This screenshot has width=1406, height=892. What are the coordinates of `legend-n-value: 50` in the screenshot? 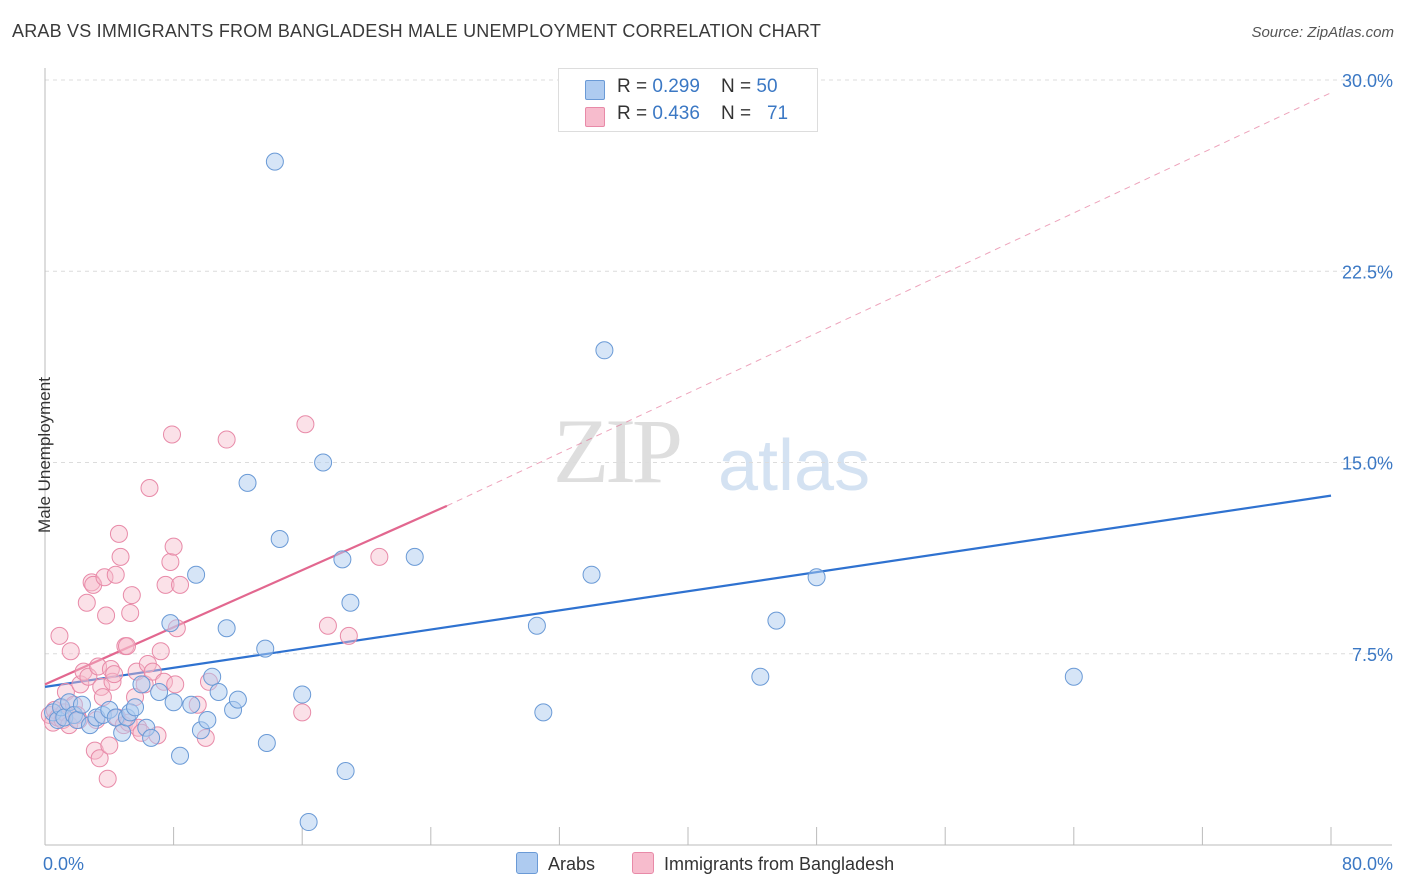 It's located at (767, 86).